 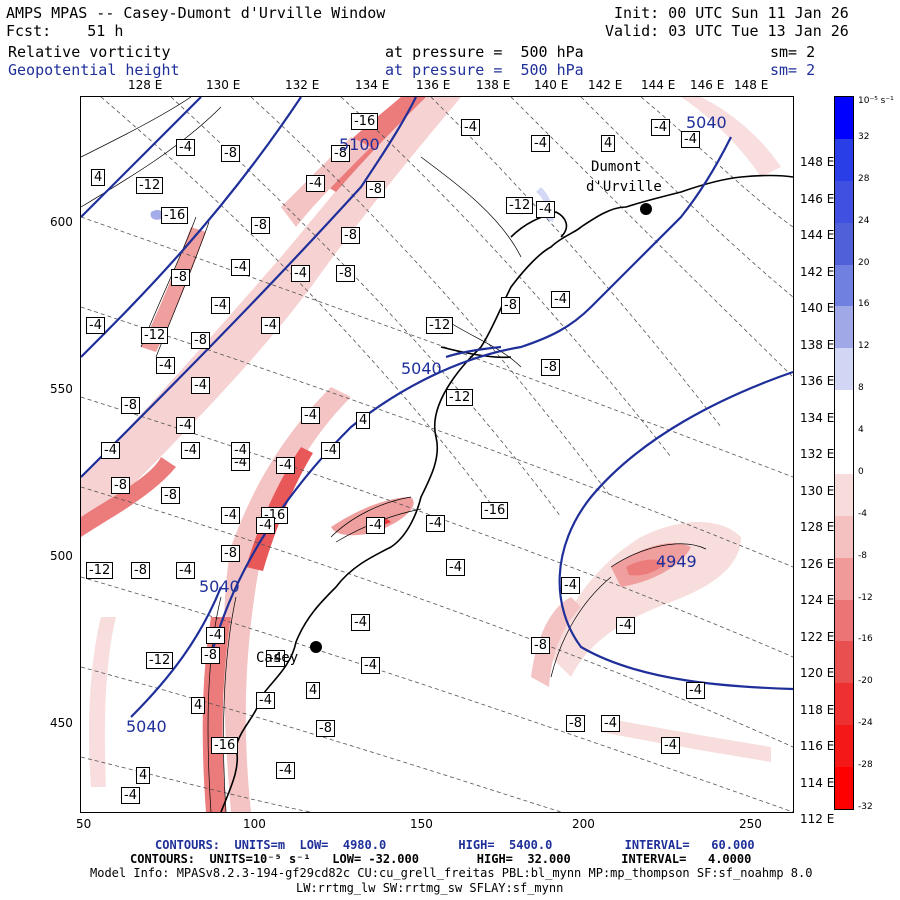 What do you see at coordinates (94, 70) in the screenshot?
I see `field2-name: Geopotential height` at bounding box center [94, 70].